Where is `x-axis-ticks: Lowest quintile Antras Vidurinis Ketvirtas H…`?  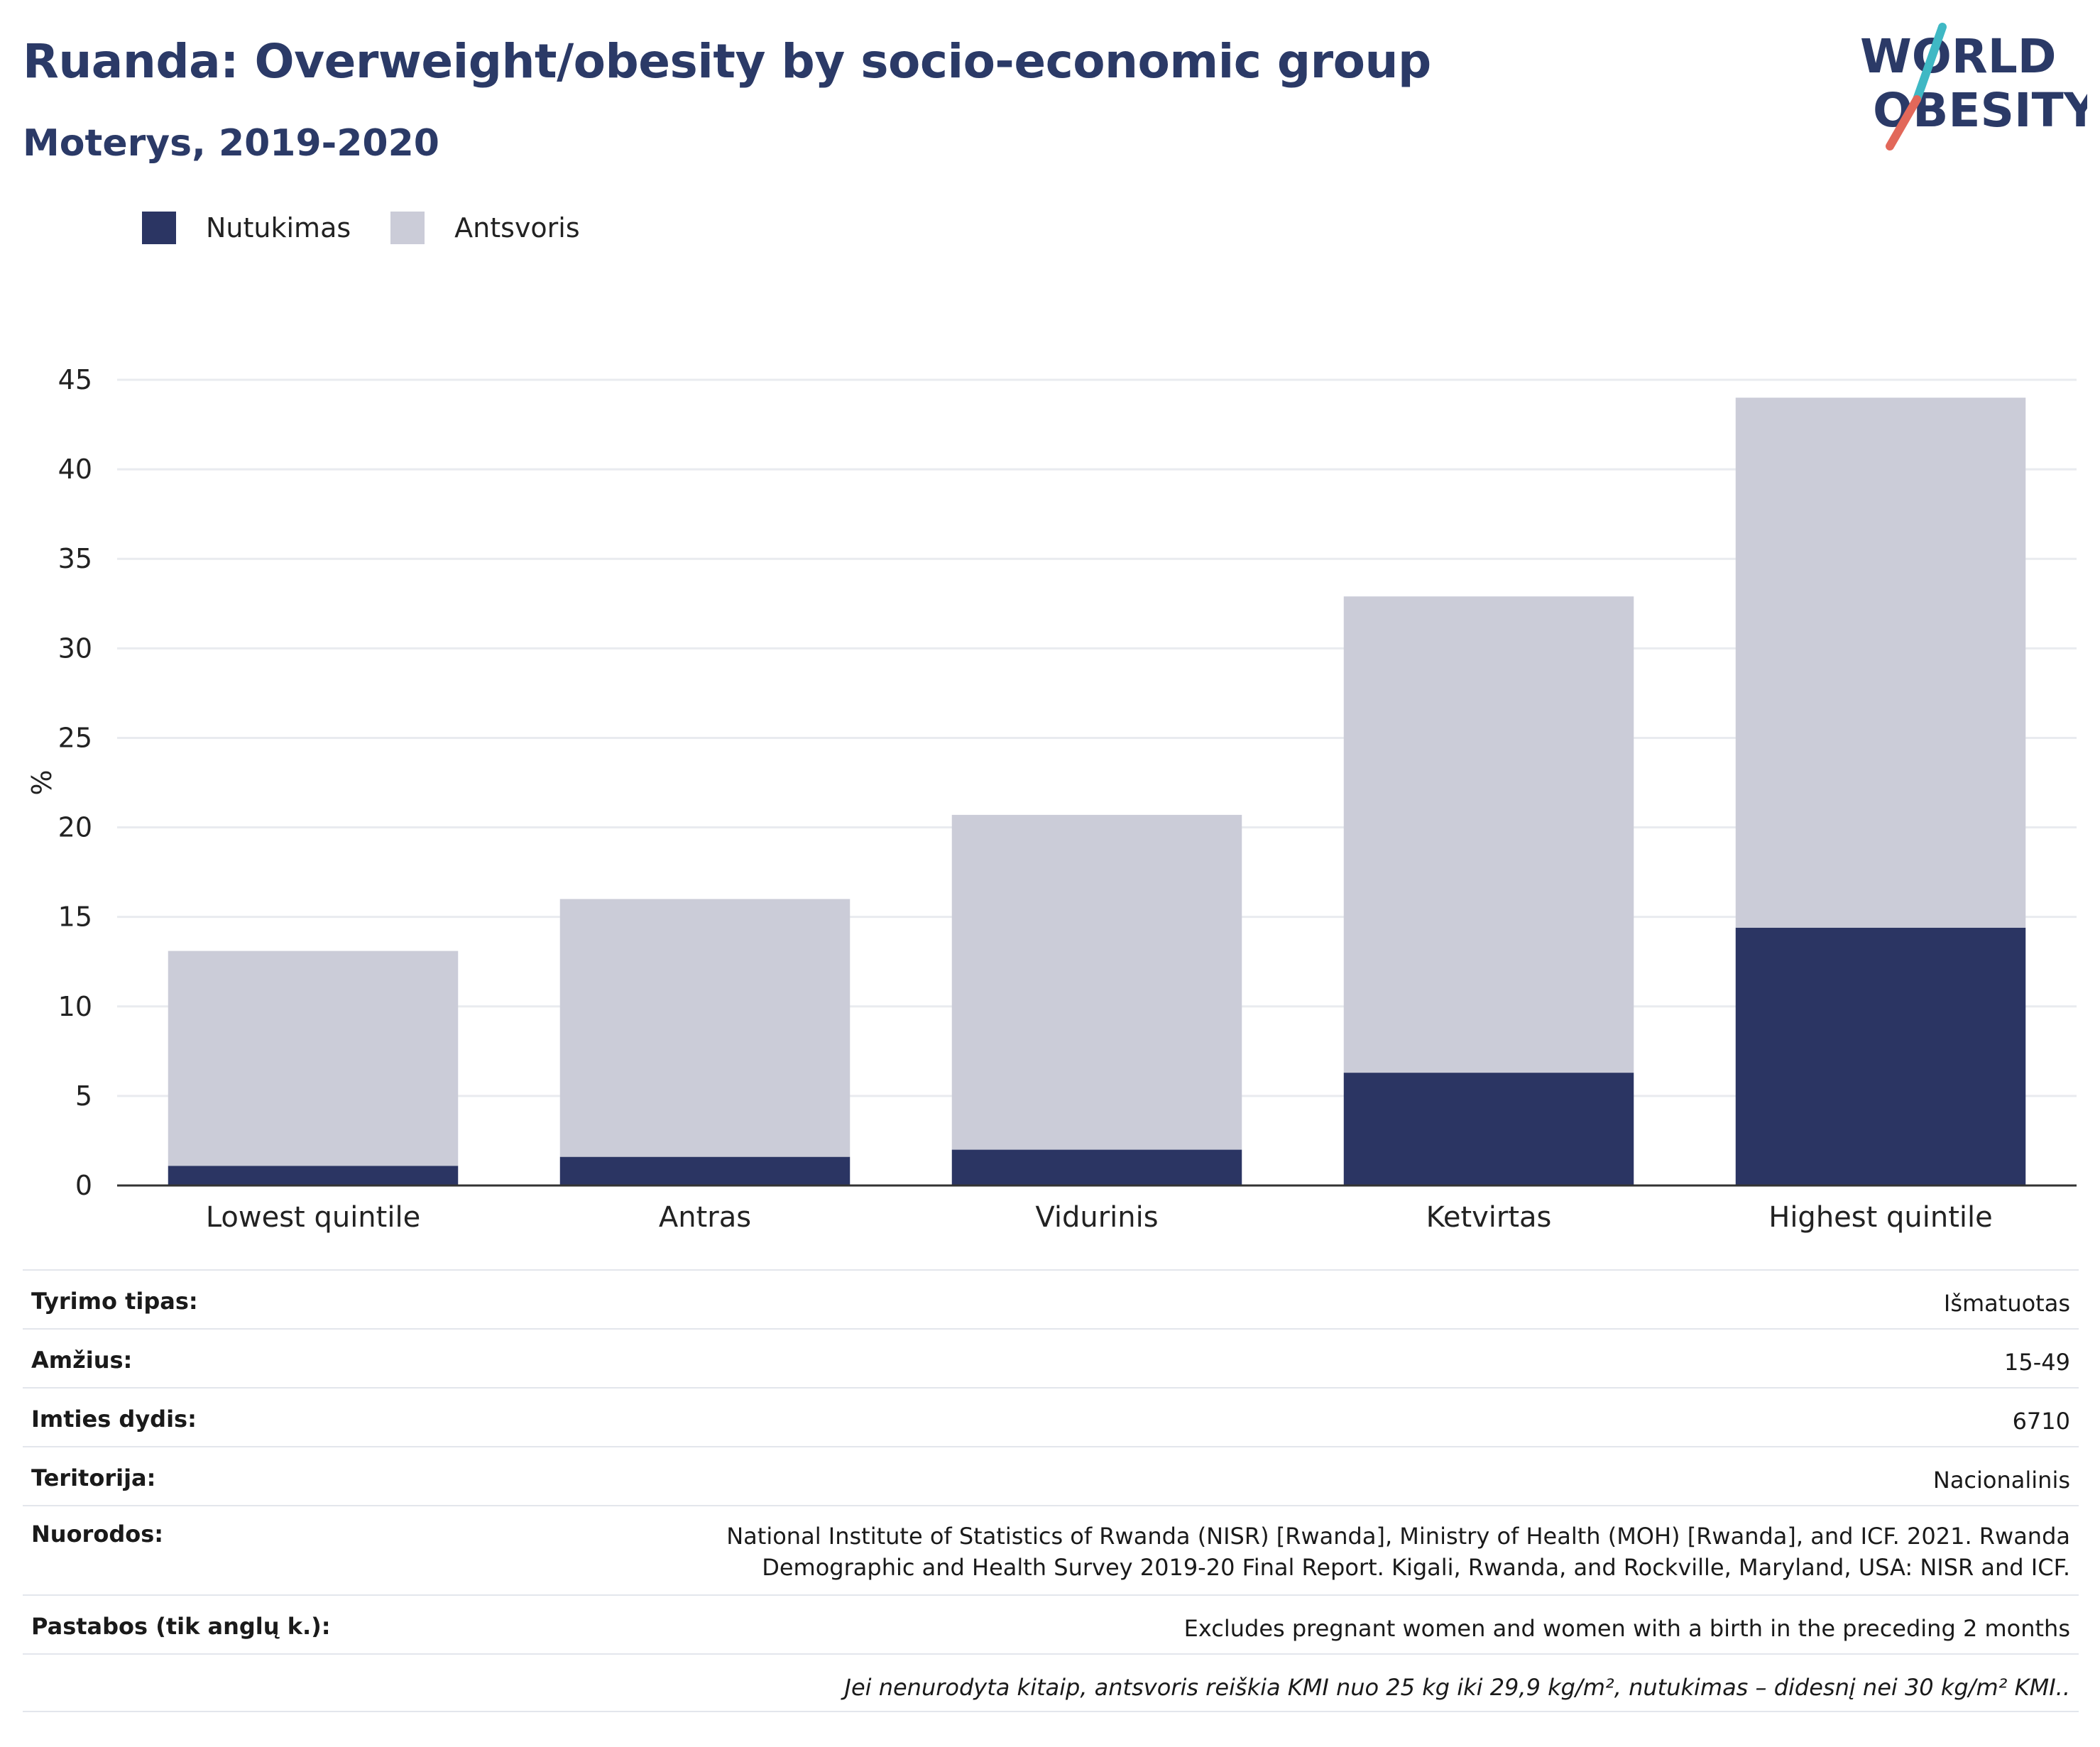
x-axis-ticks: Lowest quintile Antras Vidurinis Ketvirtas H… is located at coordinates (1099, 1217).